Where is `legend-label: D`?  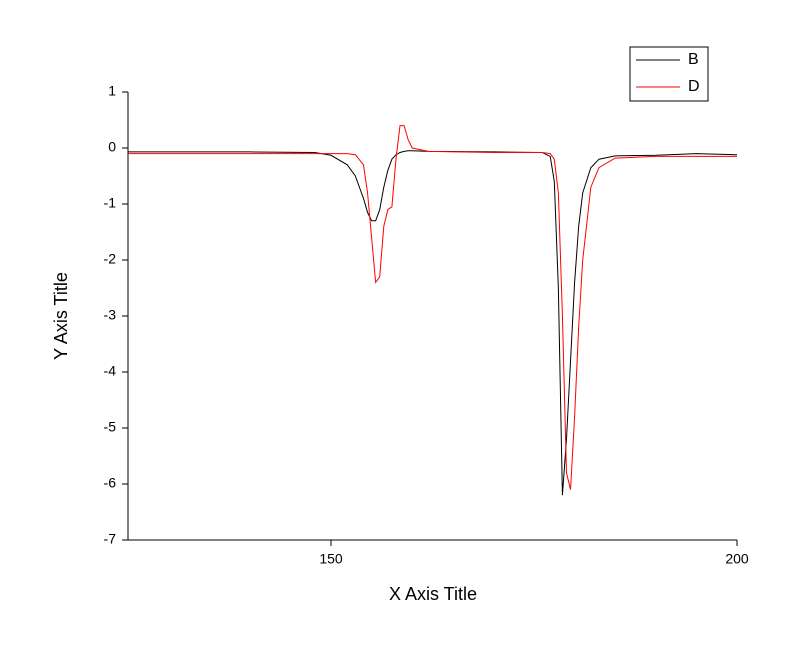
legend-label: D is located at coordinates (694, 86).